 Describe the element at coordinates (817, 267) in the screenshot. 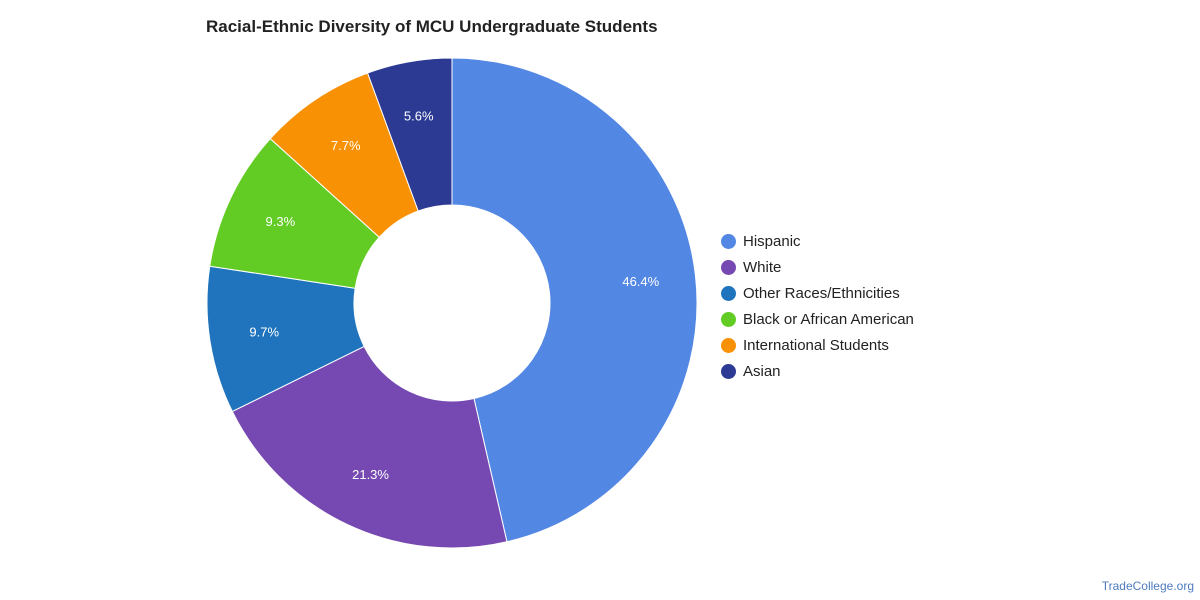

I see `legend-item-white: White` at that location.